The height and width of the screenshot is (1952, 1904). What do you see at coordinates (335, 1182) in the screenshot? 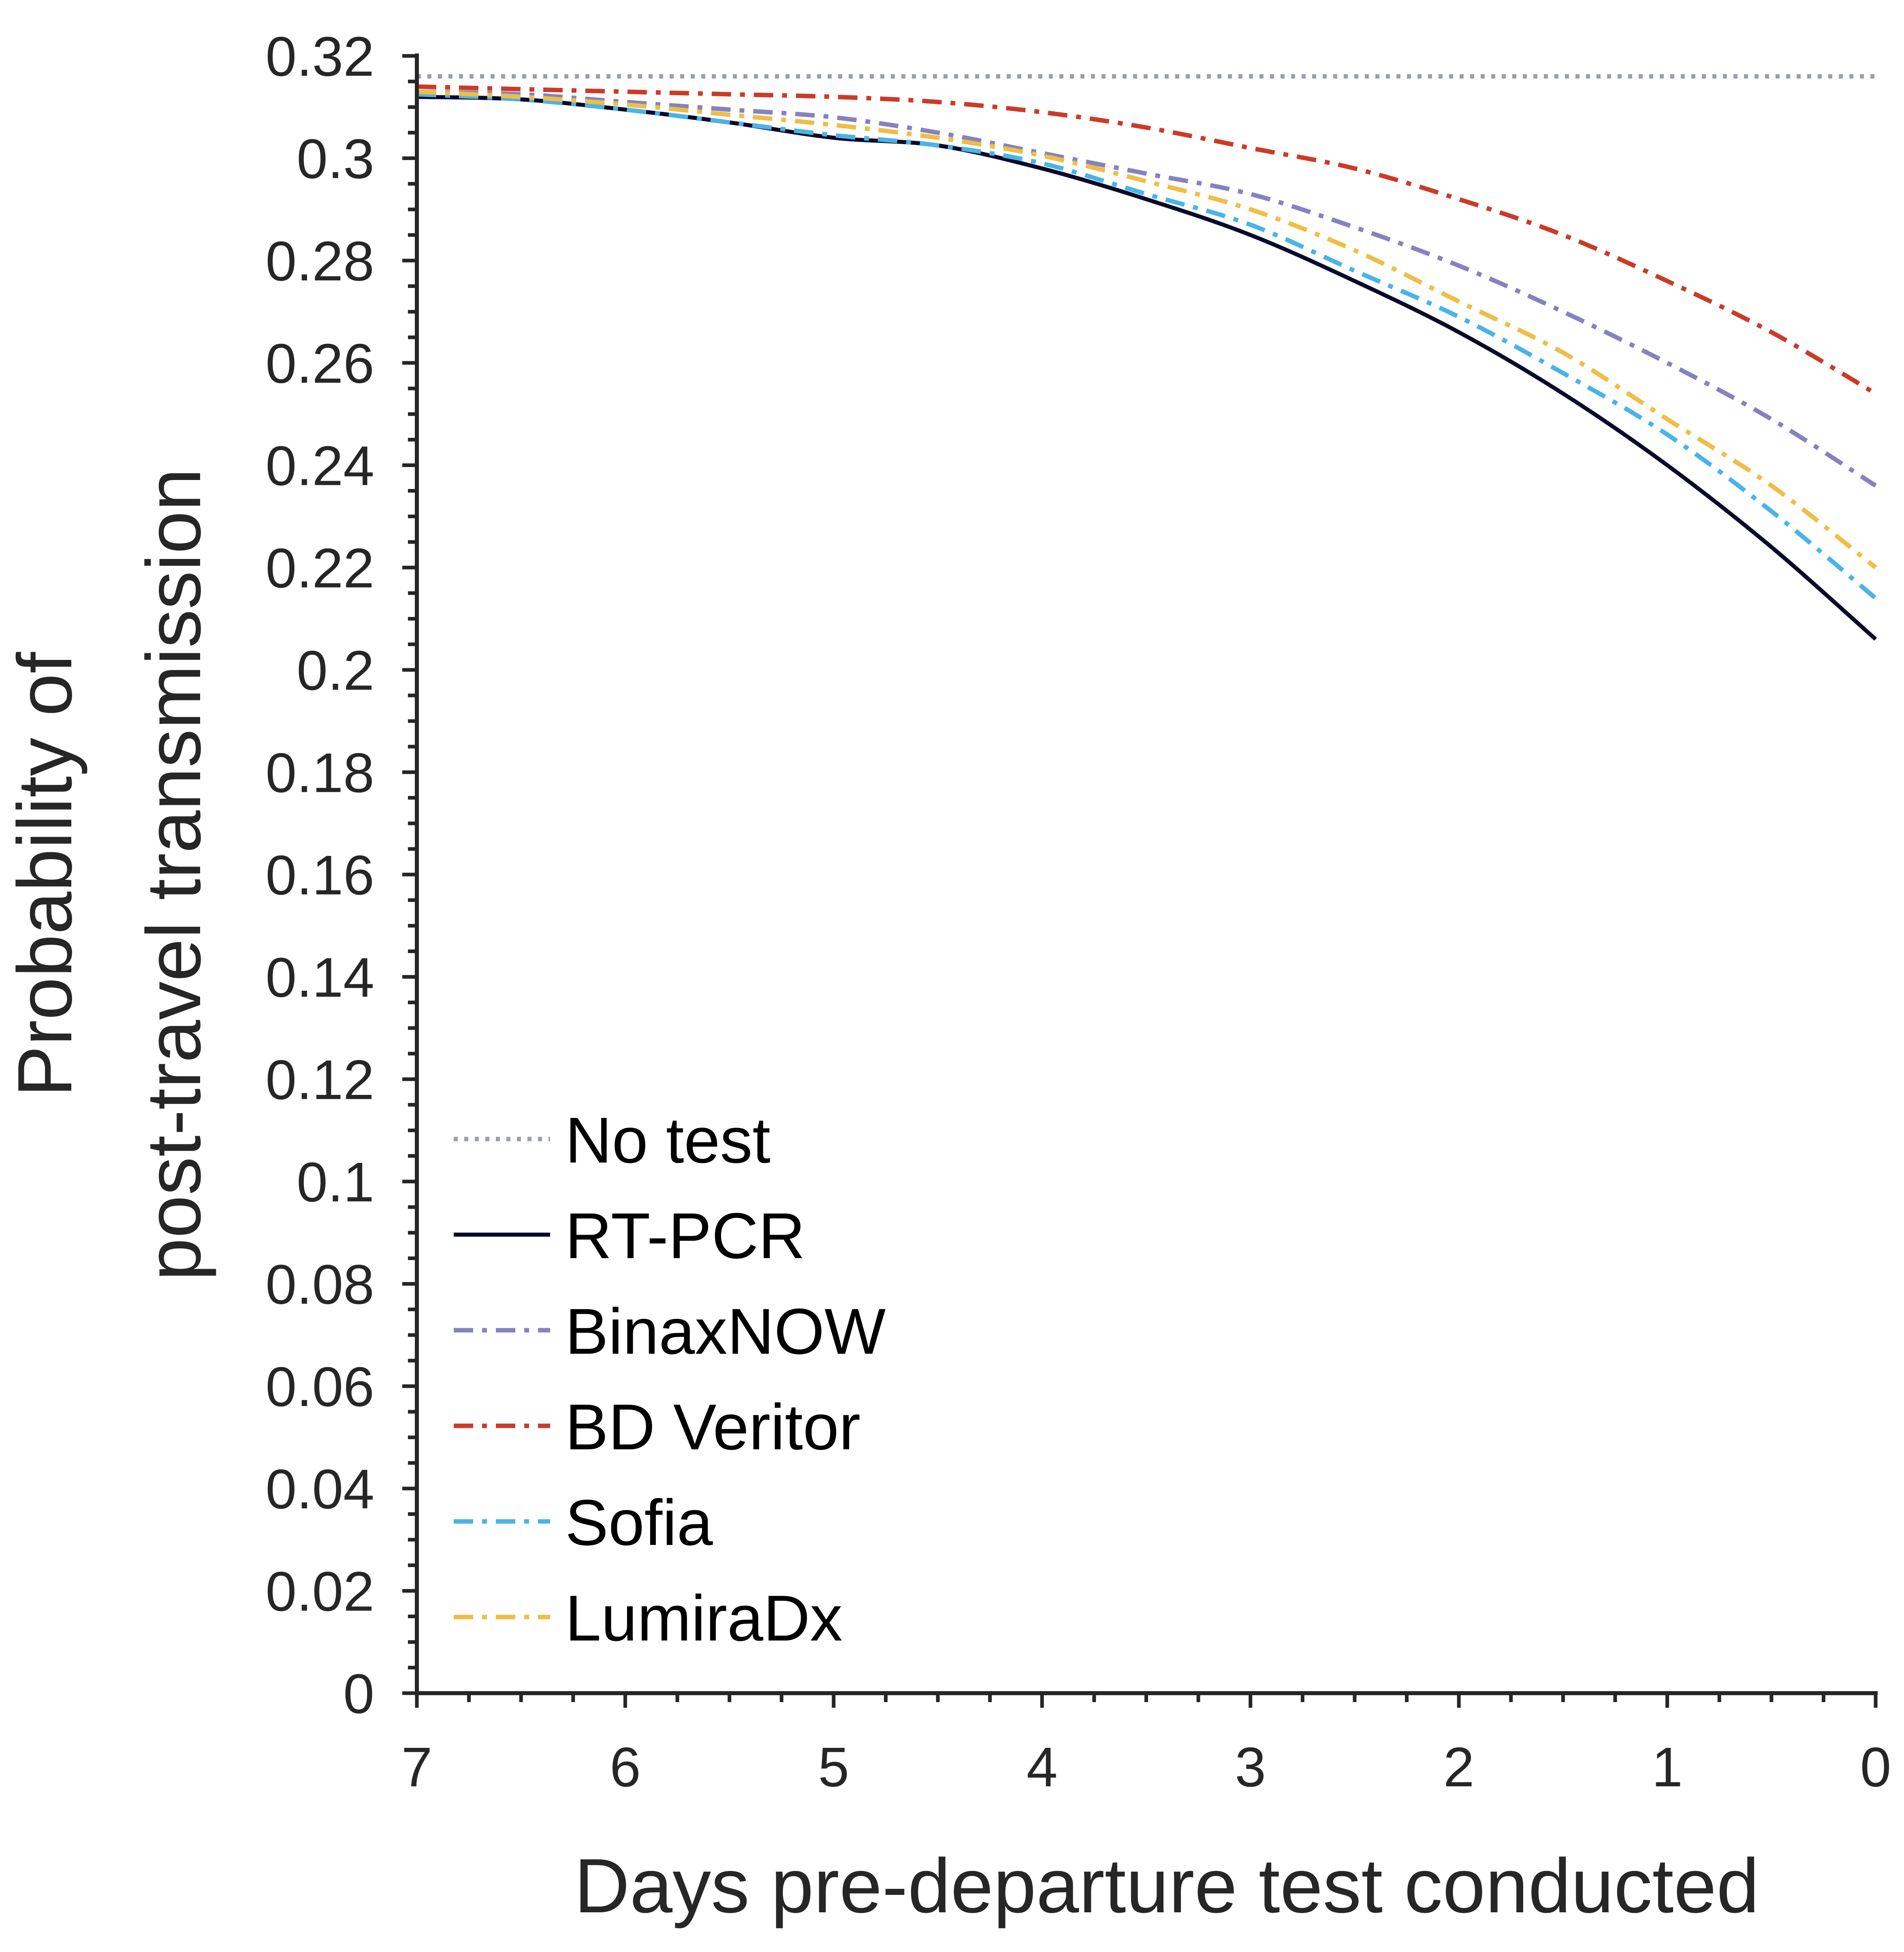
I see `y-tick-label: 0.1` at bounding box center [335, 1182].